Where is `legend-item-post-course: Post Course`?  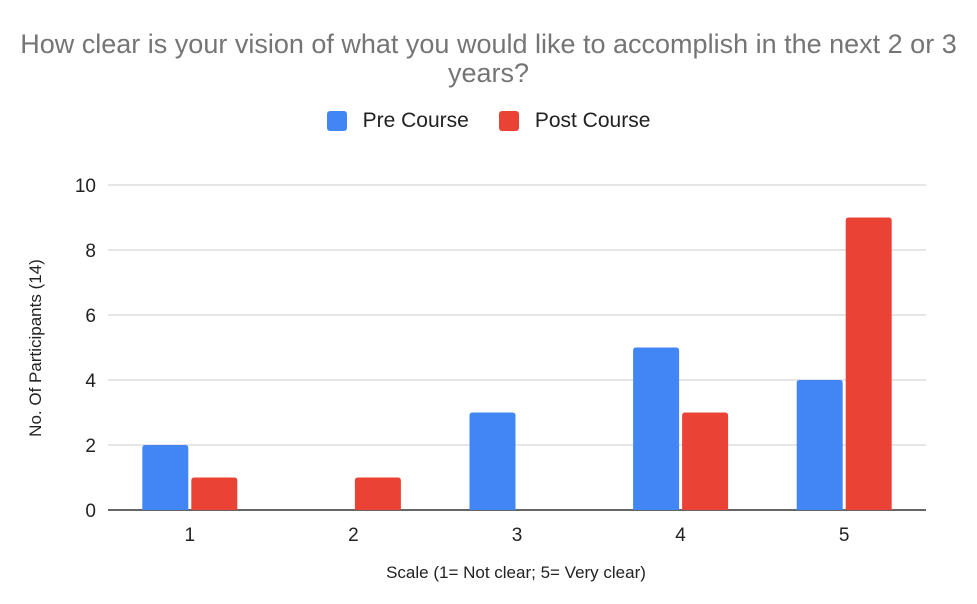 legend-item-post-course: Post Course is located at coordinates (574, 121).